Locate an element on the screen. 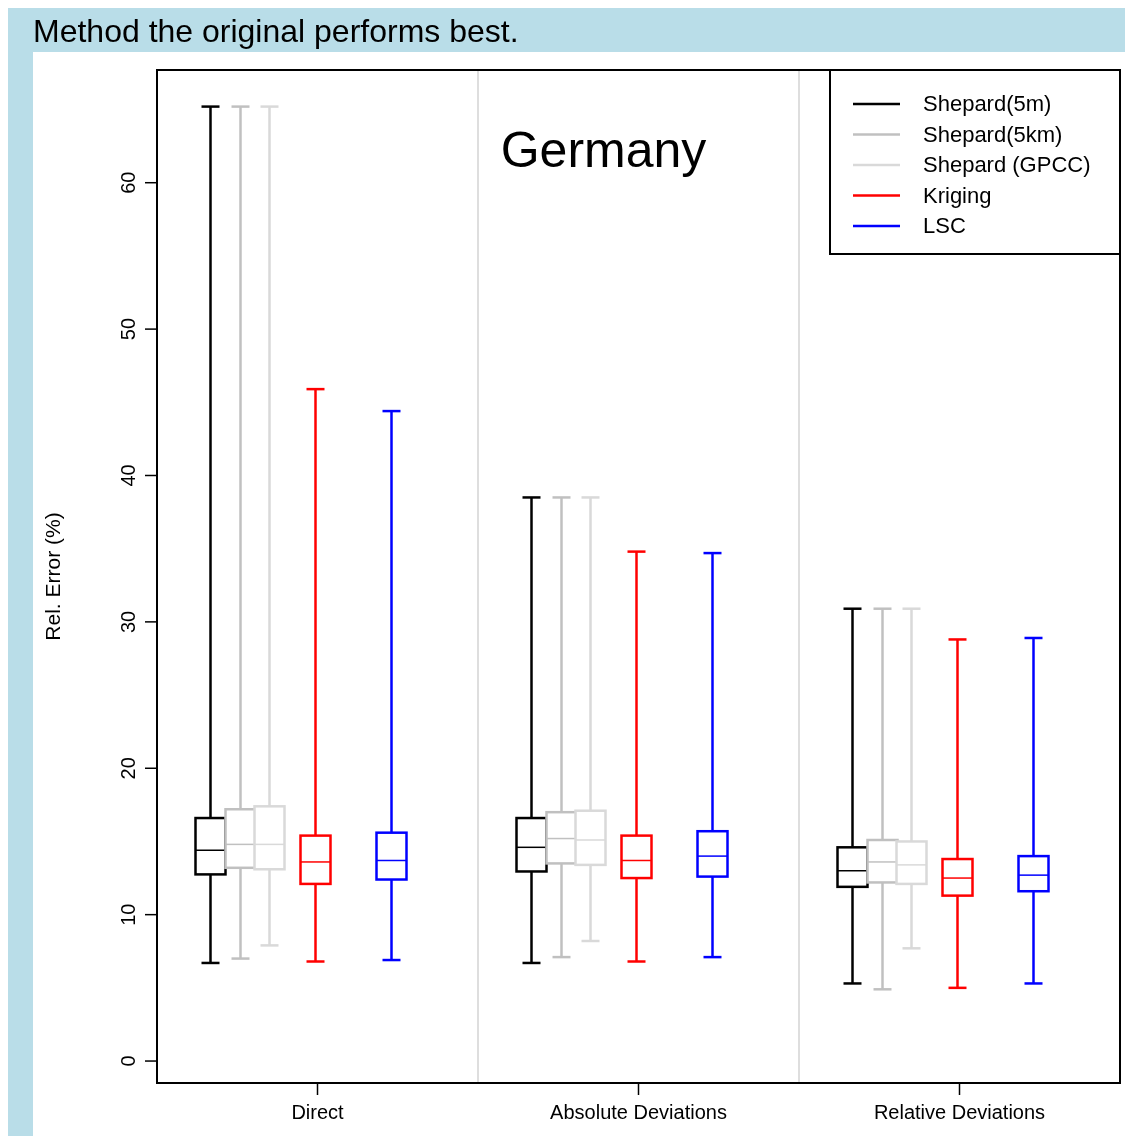 Image resolution: width=1133 pixels, height=1144 pixels. y-tick-label: 50 is located at coordinates (128, 329).